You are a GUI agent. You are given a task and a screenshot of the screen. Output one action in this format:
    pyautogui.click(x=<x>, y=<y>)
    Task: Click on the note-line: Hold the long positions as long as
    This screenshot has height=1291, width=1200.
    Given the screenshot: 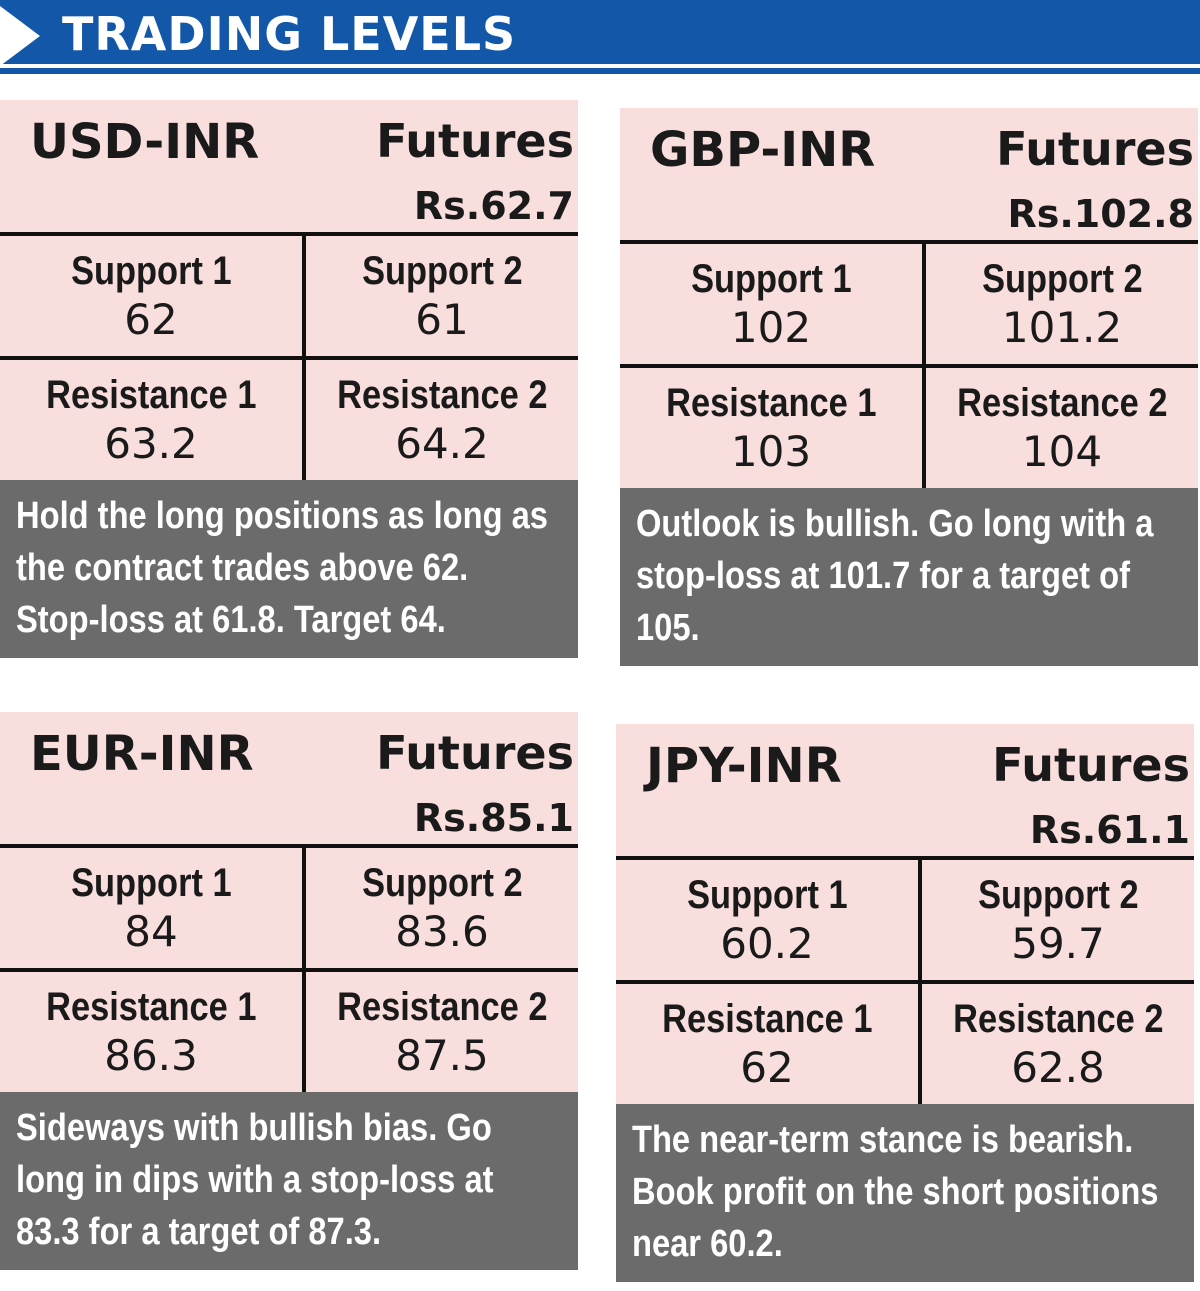 What is the action you would take?
    pyautogui.click(x=282, y=516)
    